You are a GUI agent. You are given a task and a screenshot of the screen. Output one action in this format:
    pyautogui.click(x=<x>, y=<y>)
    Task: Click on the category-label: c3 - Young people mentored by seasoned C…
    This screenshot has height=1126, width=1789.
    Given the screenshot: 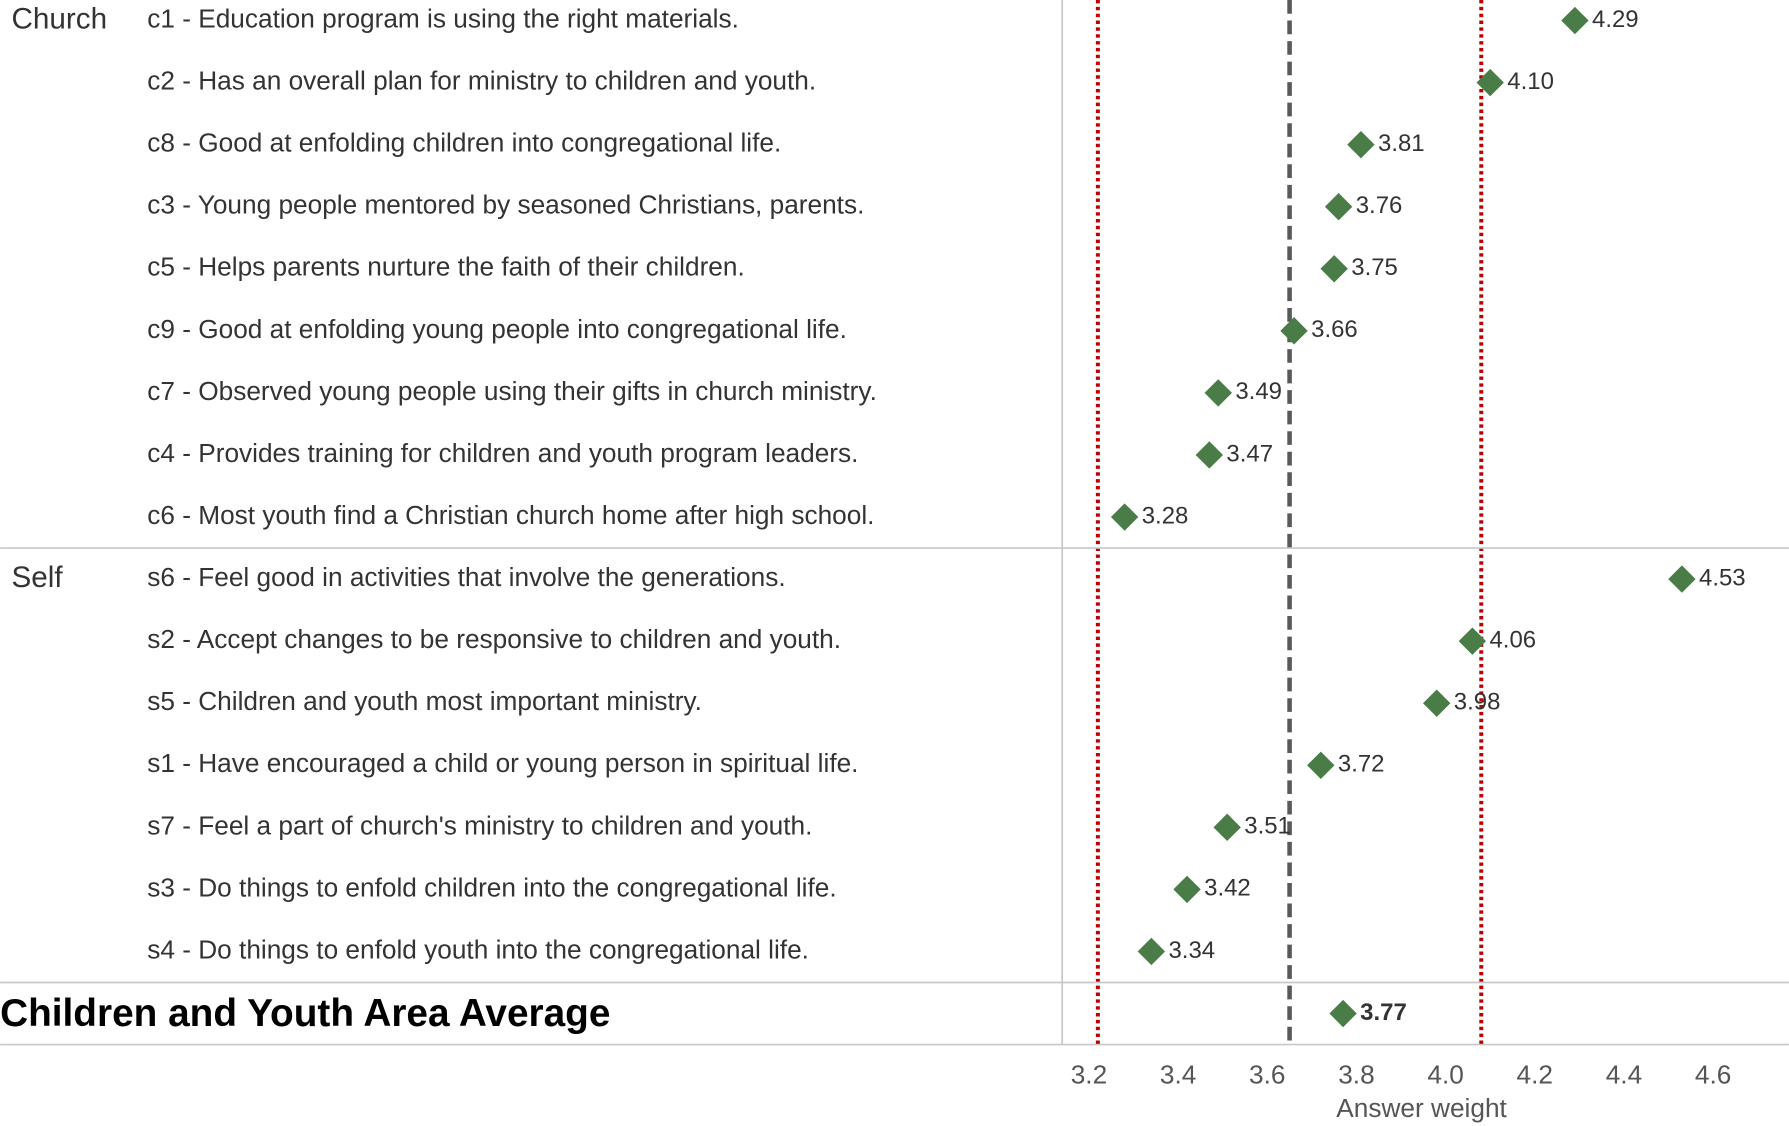 What is the action you would take?
    pyautogui.click(x=505, y=205)
    